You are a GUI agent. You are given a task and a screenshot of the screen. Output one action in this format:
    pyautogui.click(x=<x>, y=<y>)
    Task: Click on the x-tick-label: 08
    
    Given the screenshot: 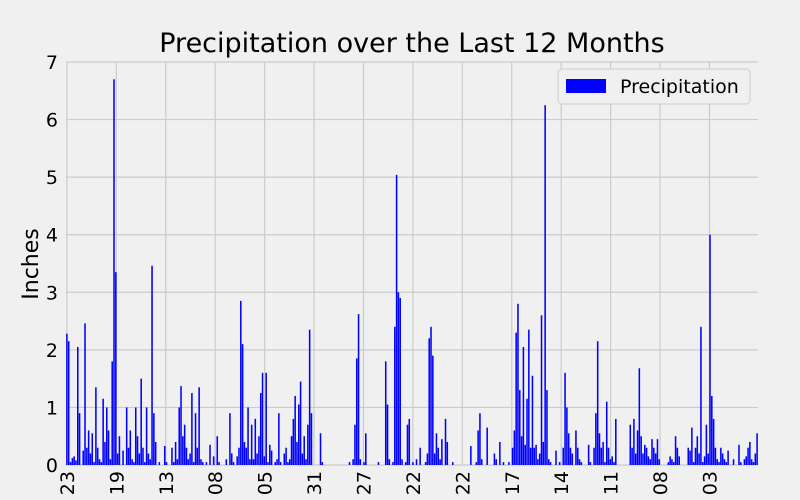 What is the action you would take?
    pyautogui.click(x=216, y=483)
    